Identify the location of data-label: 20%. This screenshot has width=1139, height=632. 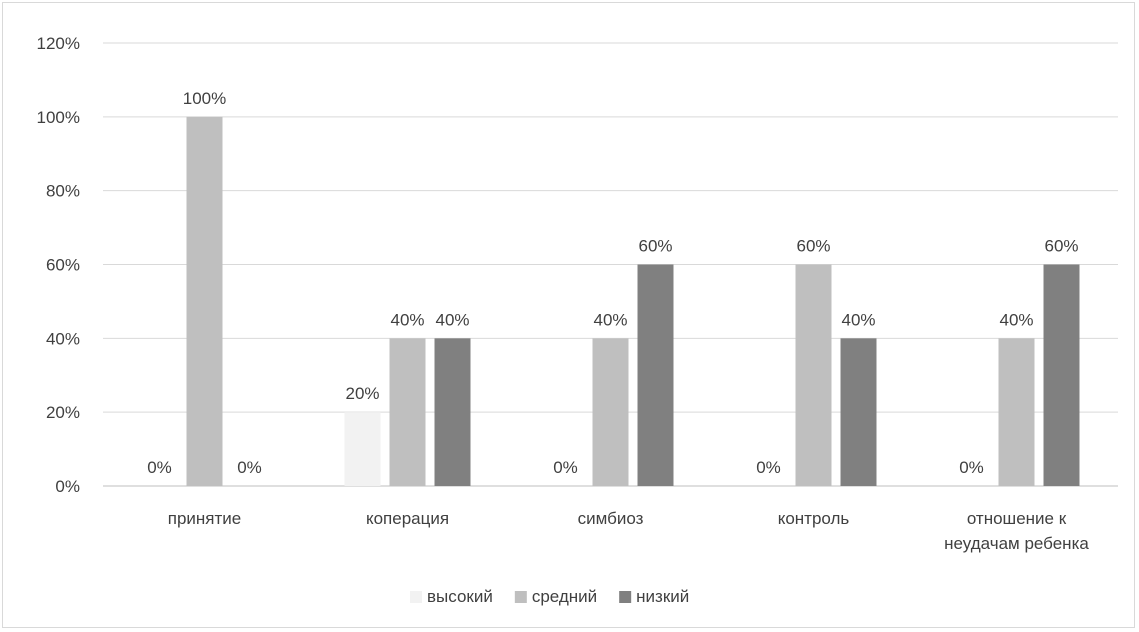
(362, 393).